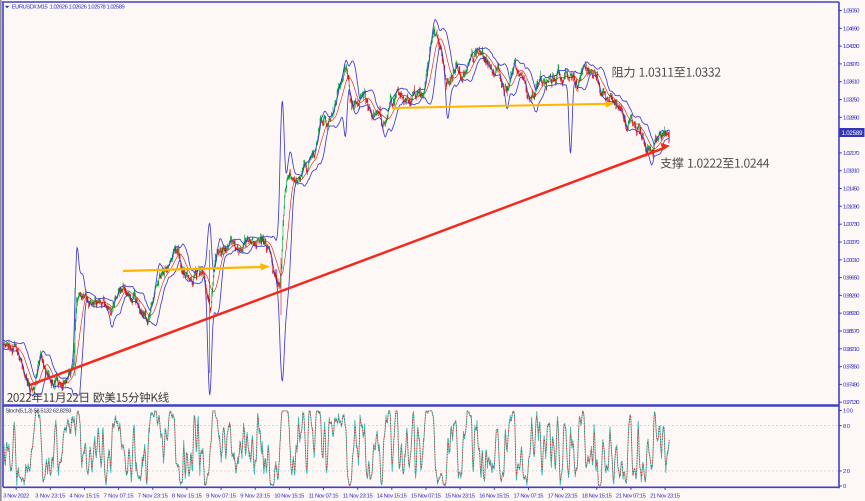 The width and height of the screenshot is (865, 501). I want to click on svg-text: 1.01450, so click(851, 190).